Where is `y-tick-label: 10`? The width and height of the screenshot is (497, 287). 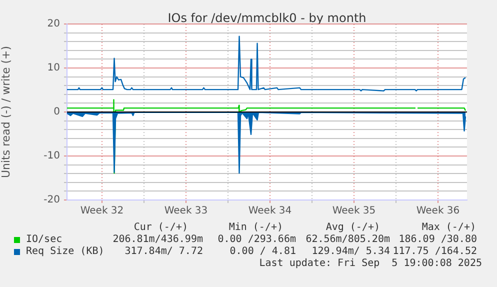 y-tick-label: 10 is located at coordinates (53, 68).